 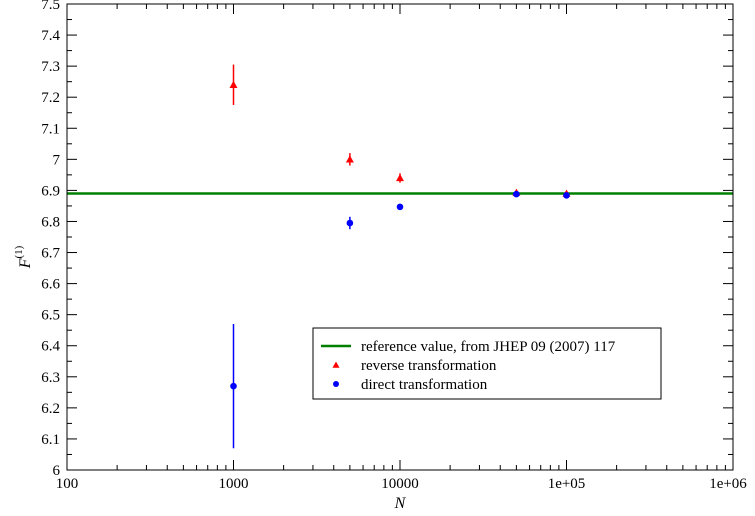 I want to click on y-axis-title: F(1), so click(x=23, y=257).